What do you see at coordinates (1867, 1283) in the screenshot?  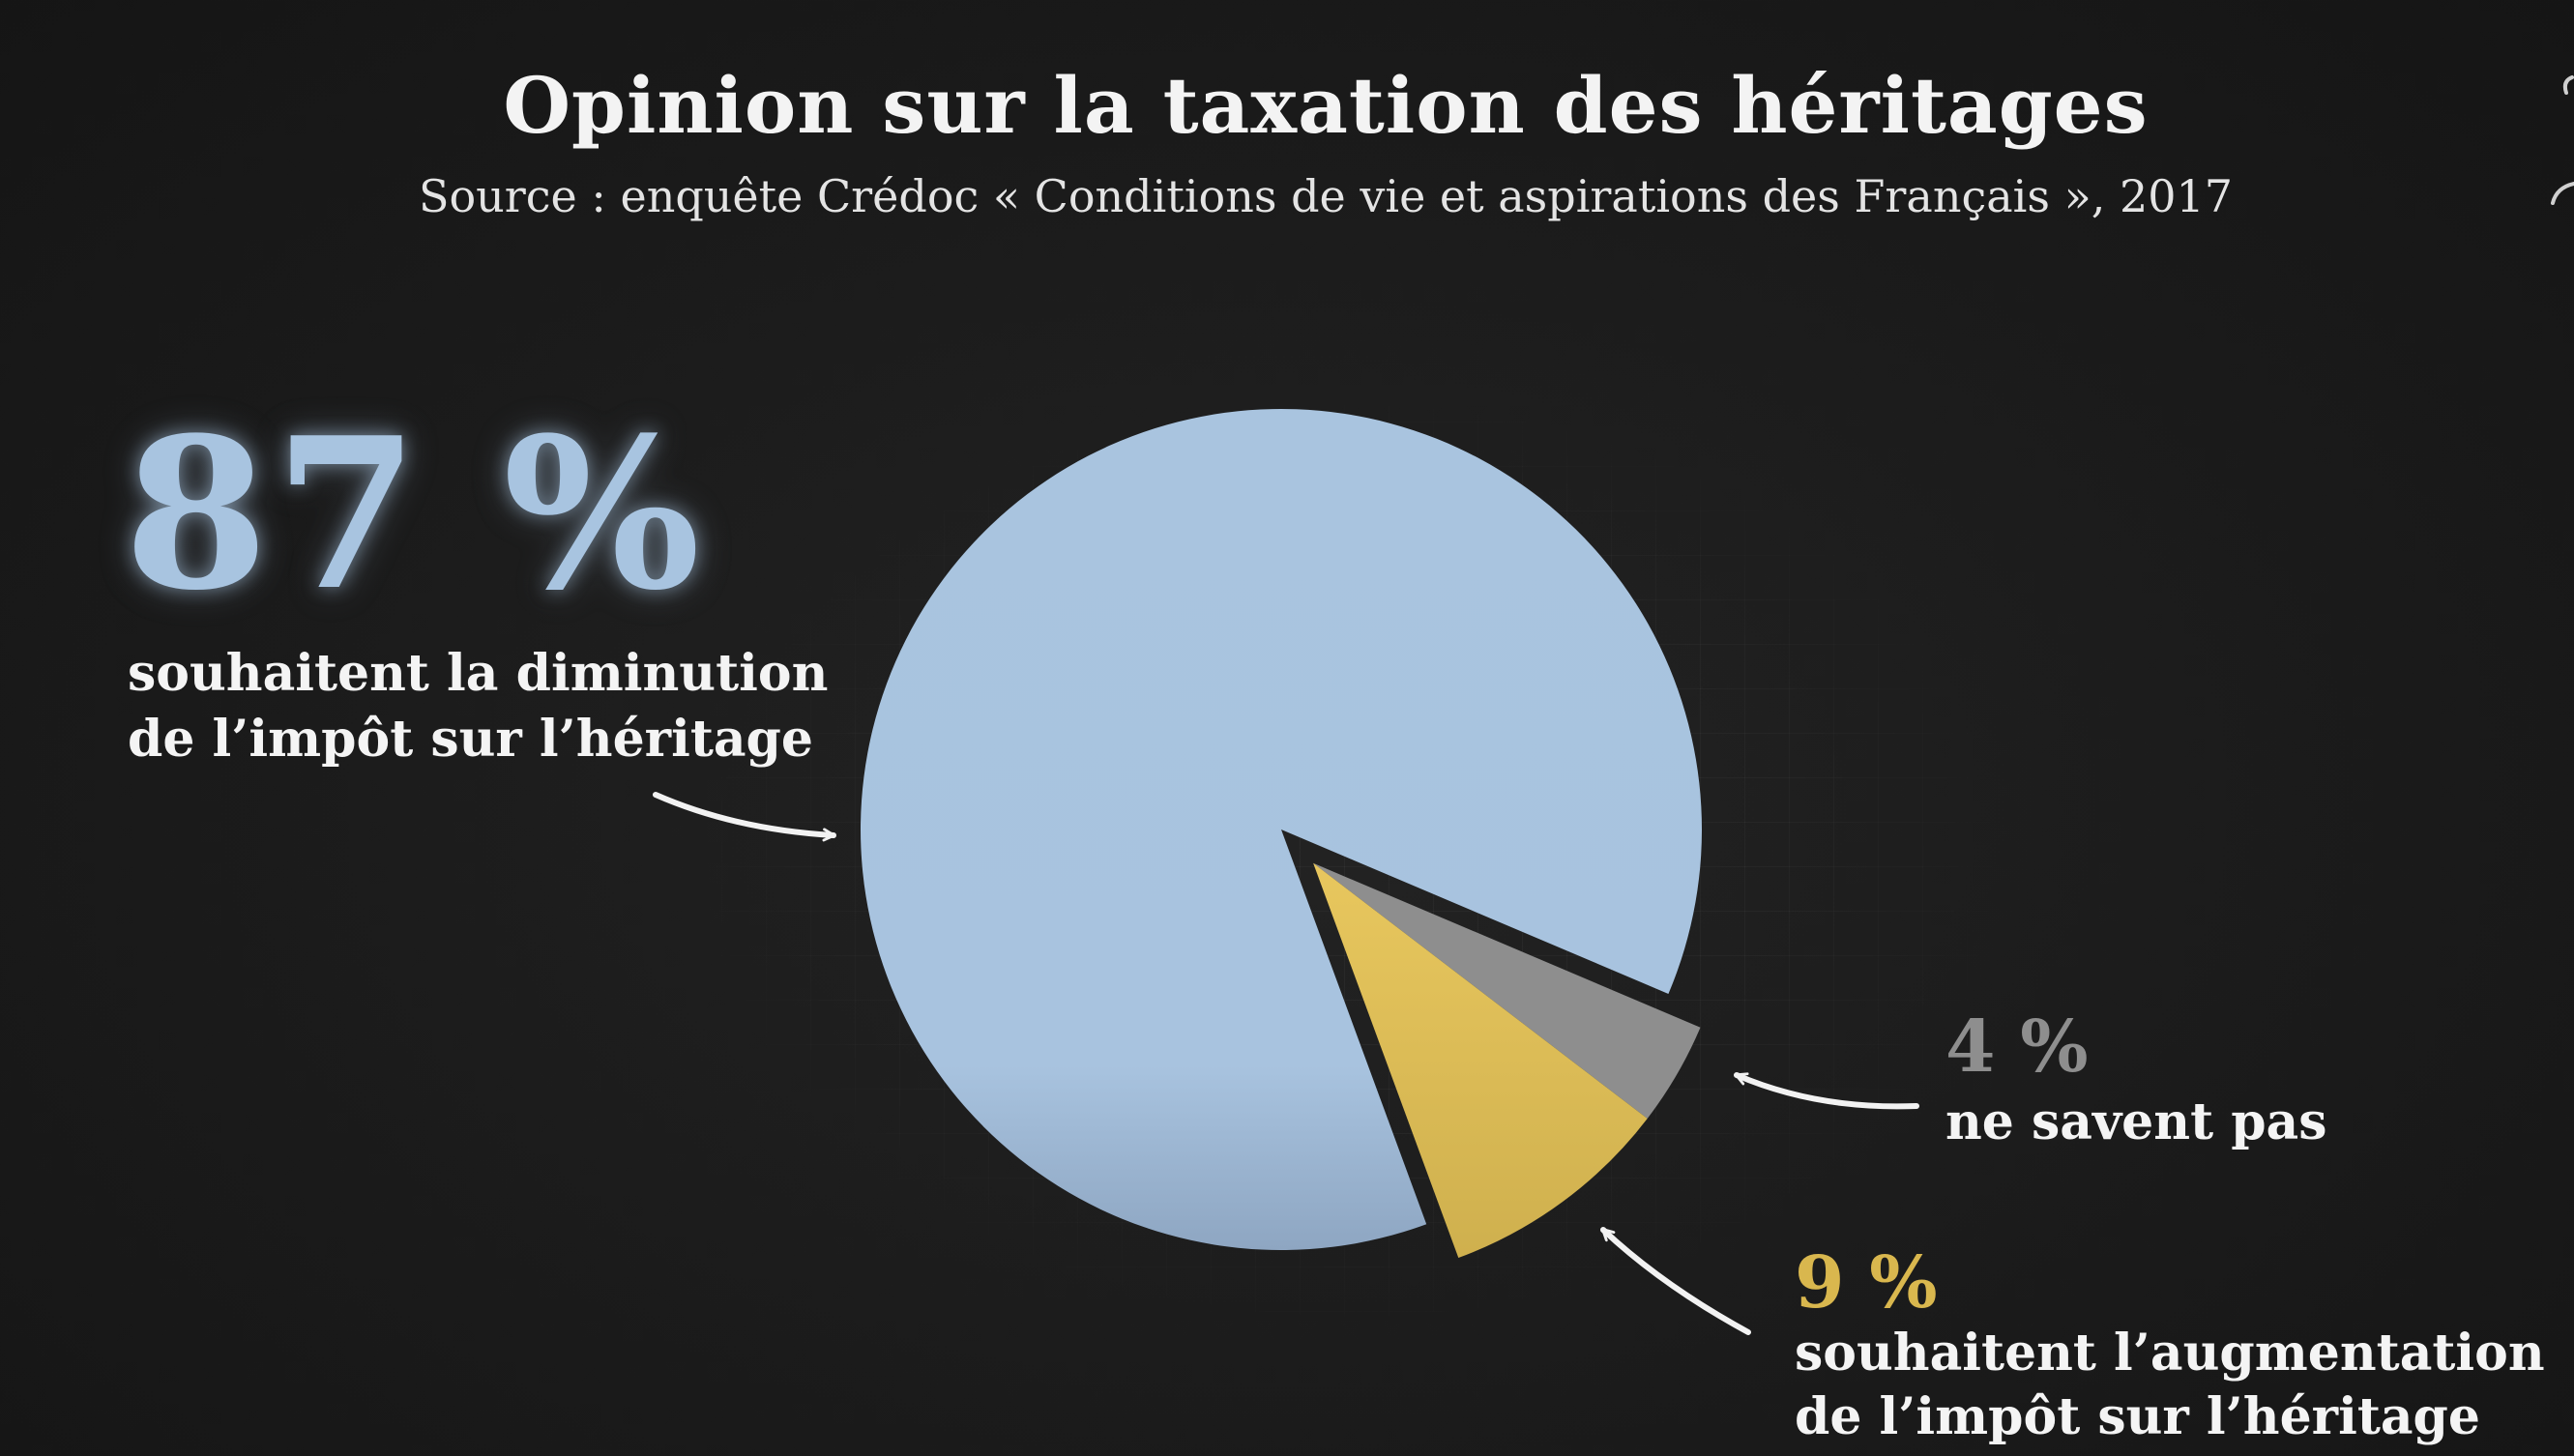 I see `pct-9-label: 9 %` at bounding box center [1867, 1283].